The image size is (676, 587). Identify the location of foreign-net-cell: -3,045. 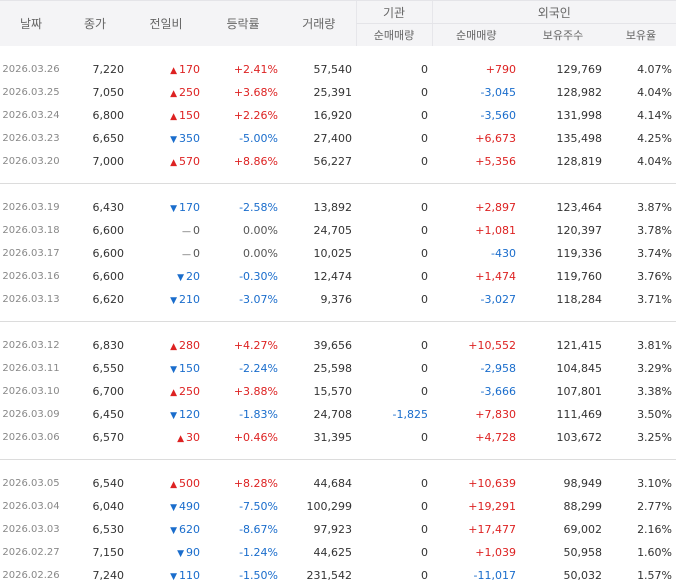
(498, 92).